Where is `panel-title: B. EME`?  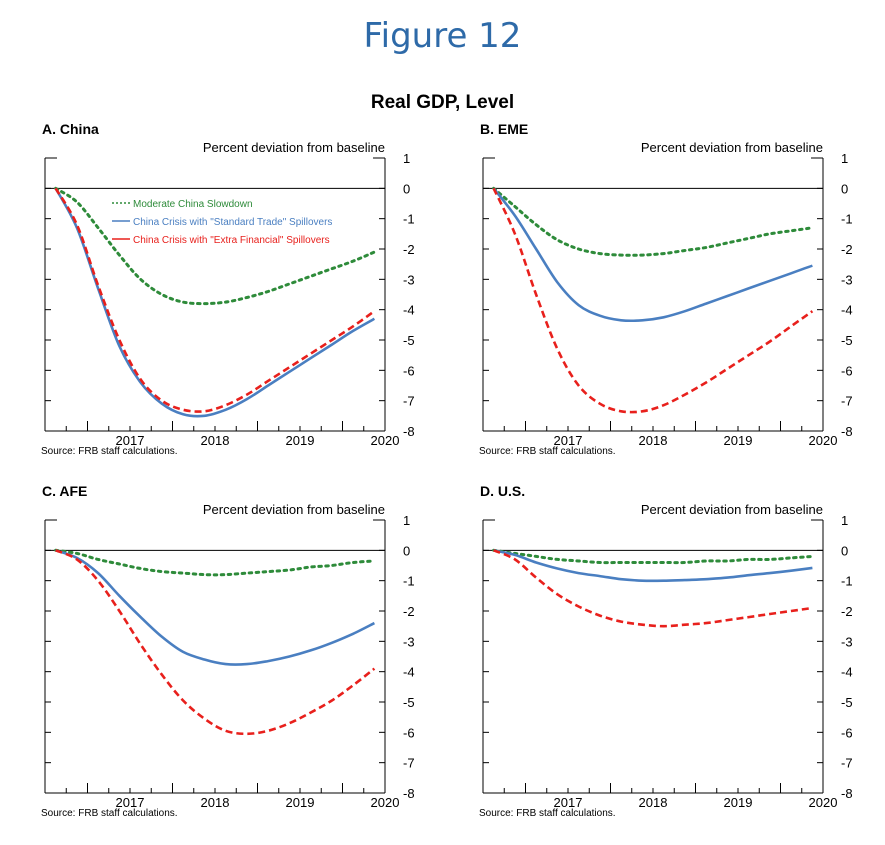 panel-title: B. EME is located at coordinates (504, 129).